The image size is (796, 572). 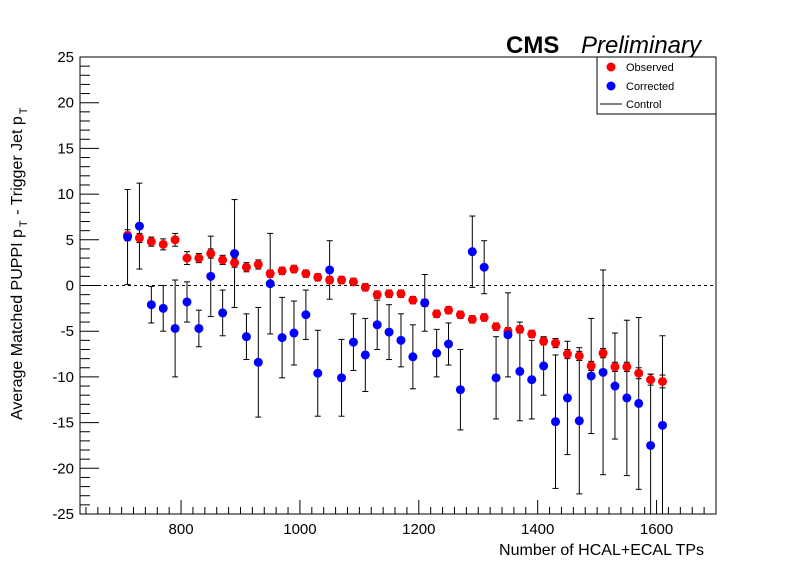 What do you see at coordinates (65, 194) in the screenshot?
I see `y-tick-label: 10` at bounding box center [65, 194].